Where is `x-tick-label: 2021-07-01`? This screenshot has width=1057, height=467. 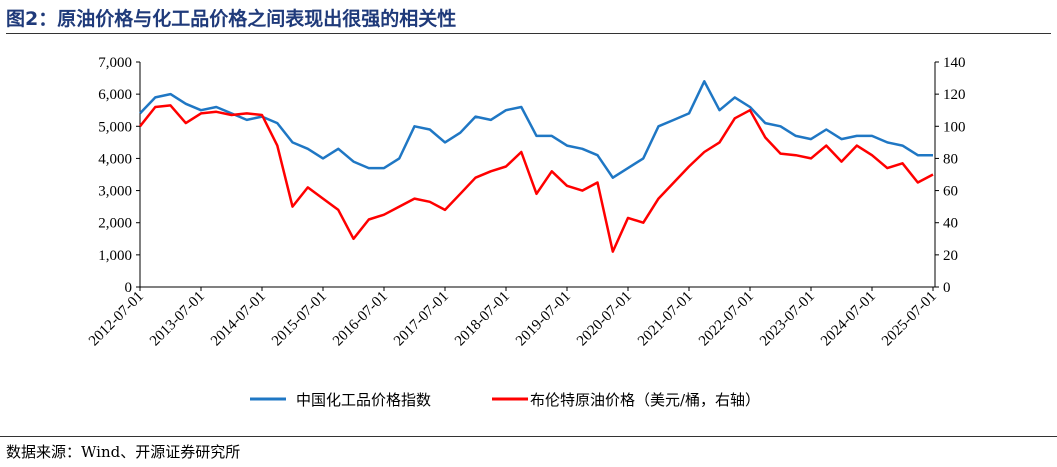 x-tick-label: 2021-07-01 is located at coordinates (665, 319).